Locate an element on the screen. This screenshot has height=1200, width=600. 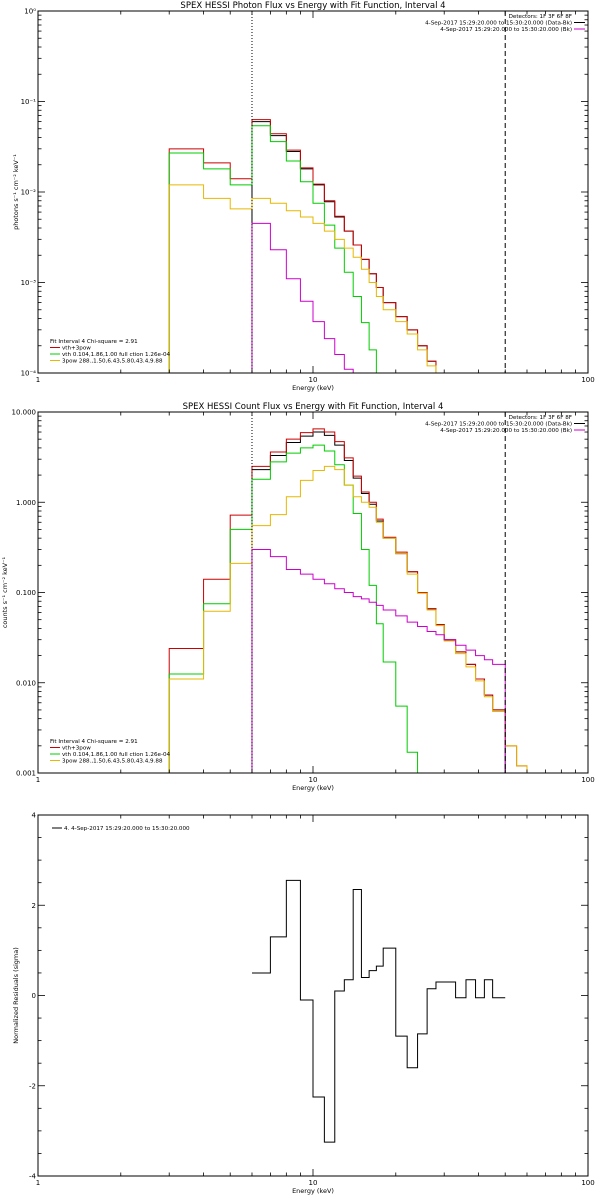
series-residuals is located at coordinates (378, 1011).